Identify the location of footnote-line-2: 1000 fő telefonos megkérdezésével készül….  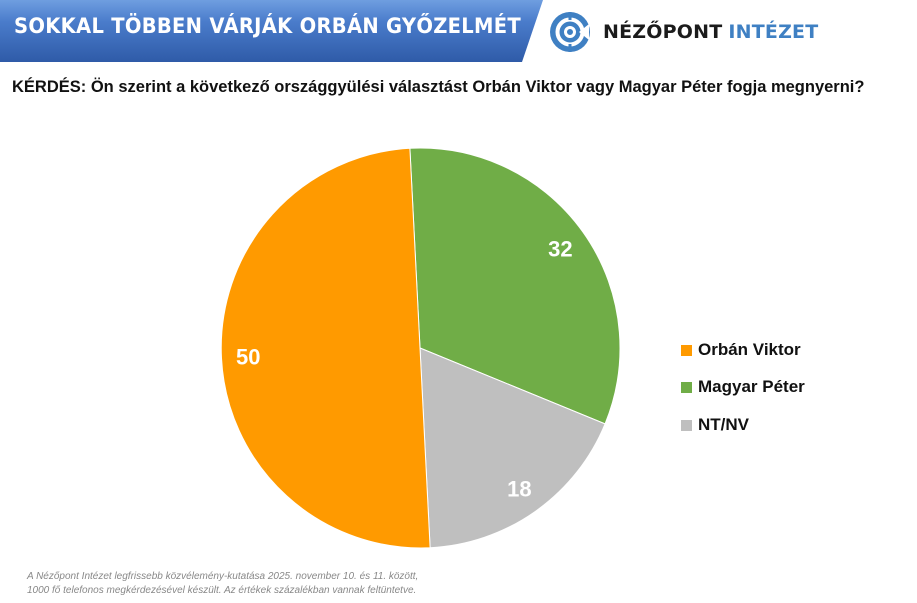
(222, 590).